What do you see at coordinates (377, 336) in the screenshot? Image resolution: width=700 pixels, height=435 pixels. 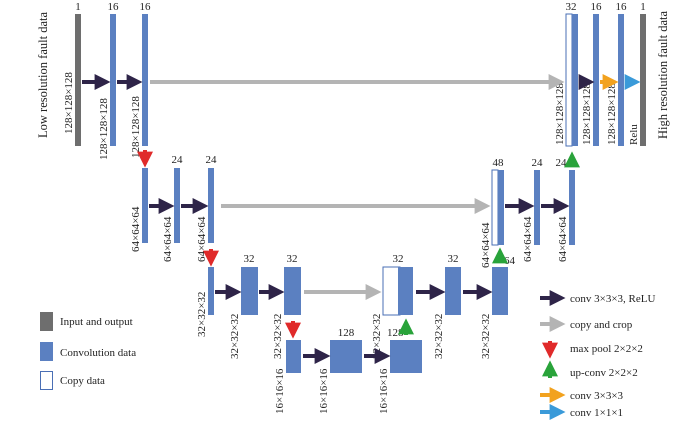 I see `dim-label-d3-concat: 32×32×32` at bounding box center [377, 336].